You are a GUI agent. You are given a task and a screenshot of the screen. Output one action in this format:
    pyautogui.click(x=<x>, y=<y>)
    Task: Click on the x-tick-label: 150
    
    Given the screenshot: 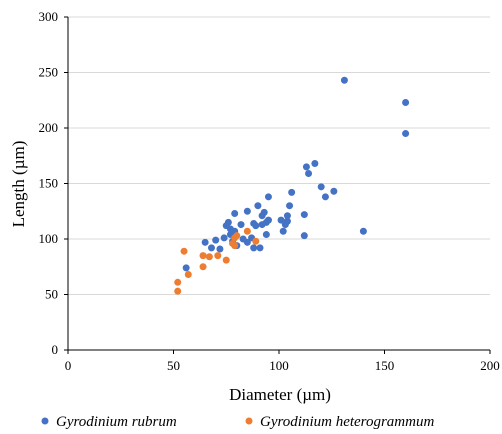 What is the action you would take?
    pyautogui.click(x=385, y=365)
    